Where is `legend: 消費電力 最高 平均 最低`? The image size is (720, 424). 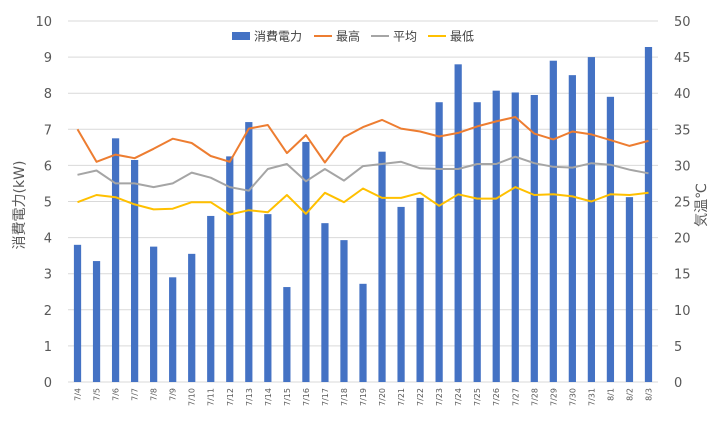
legend: 消費電力 最高 平均 最低 is located at coordinates (353, 36).